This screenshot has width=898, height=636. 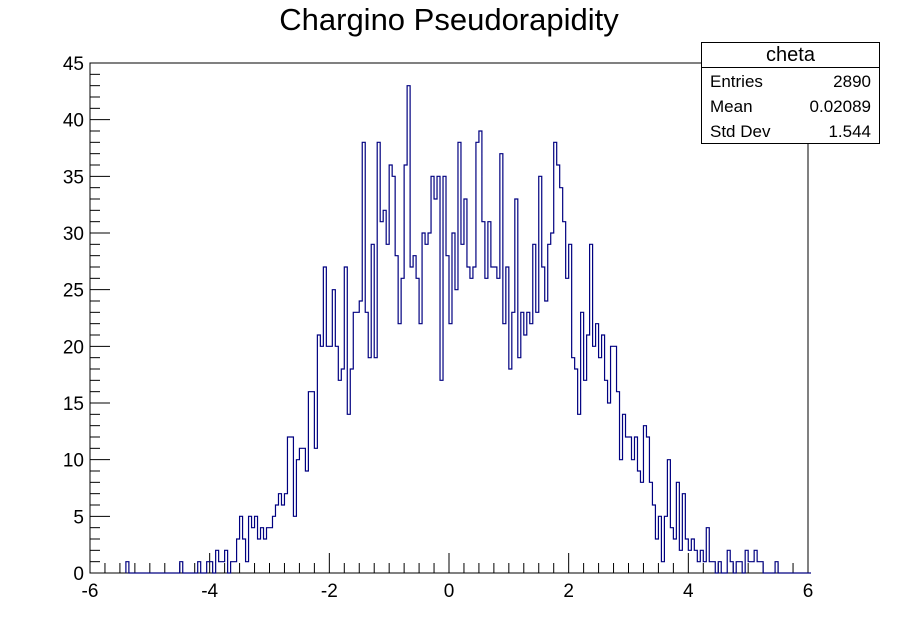 What do you see at coordinates (209, 591) in the screenshot?
I see `x-tick-label: -4` at bounding box center [209, 591].